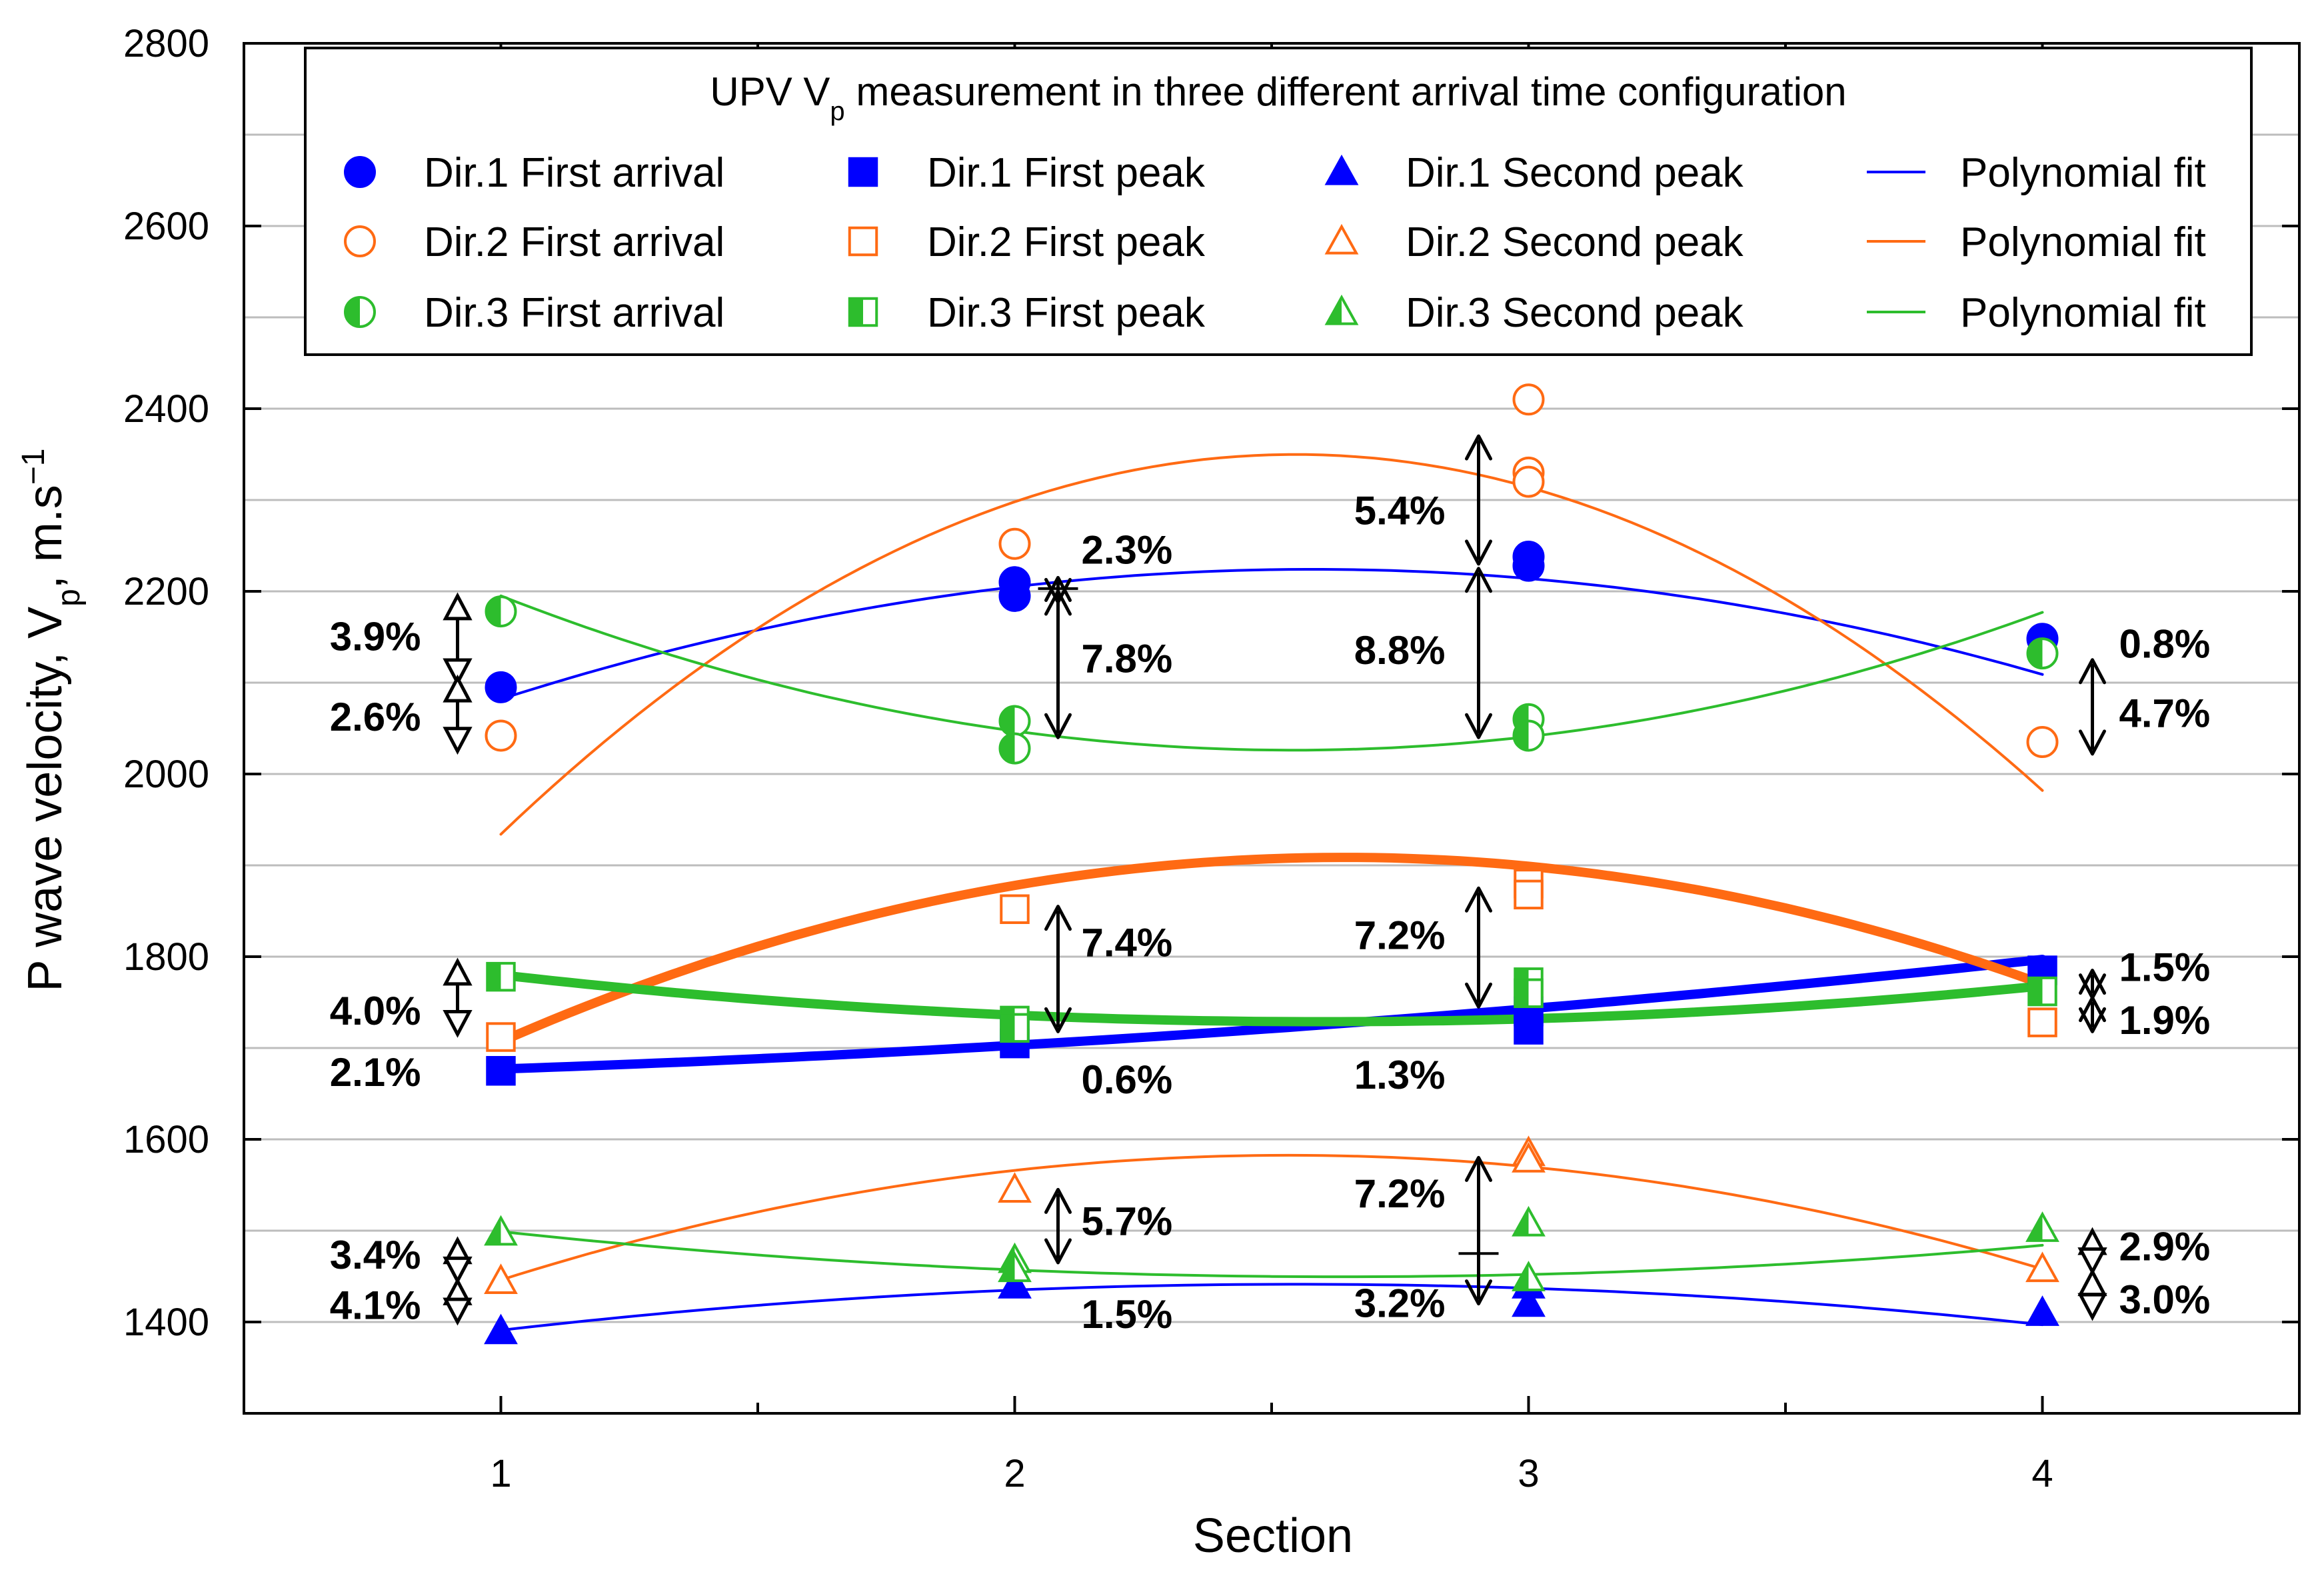  Describe the element at coordinates (375, 717) in the screenshot. I see `percent-annotation: 2.6%` at that location.